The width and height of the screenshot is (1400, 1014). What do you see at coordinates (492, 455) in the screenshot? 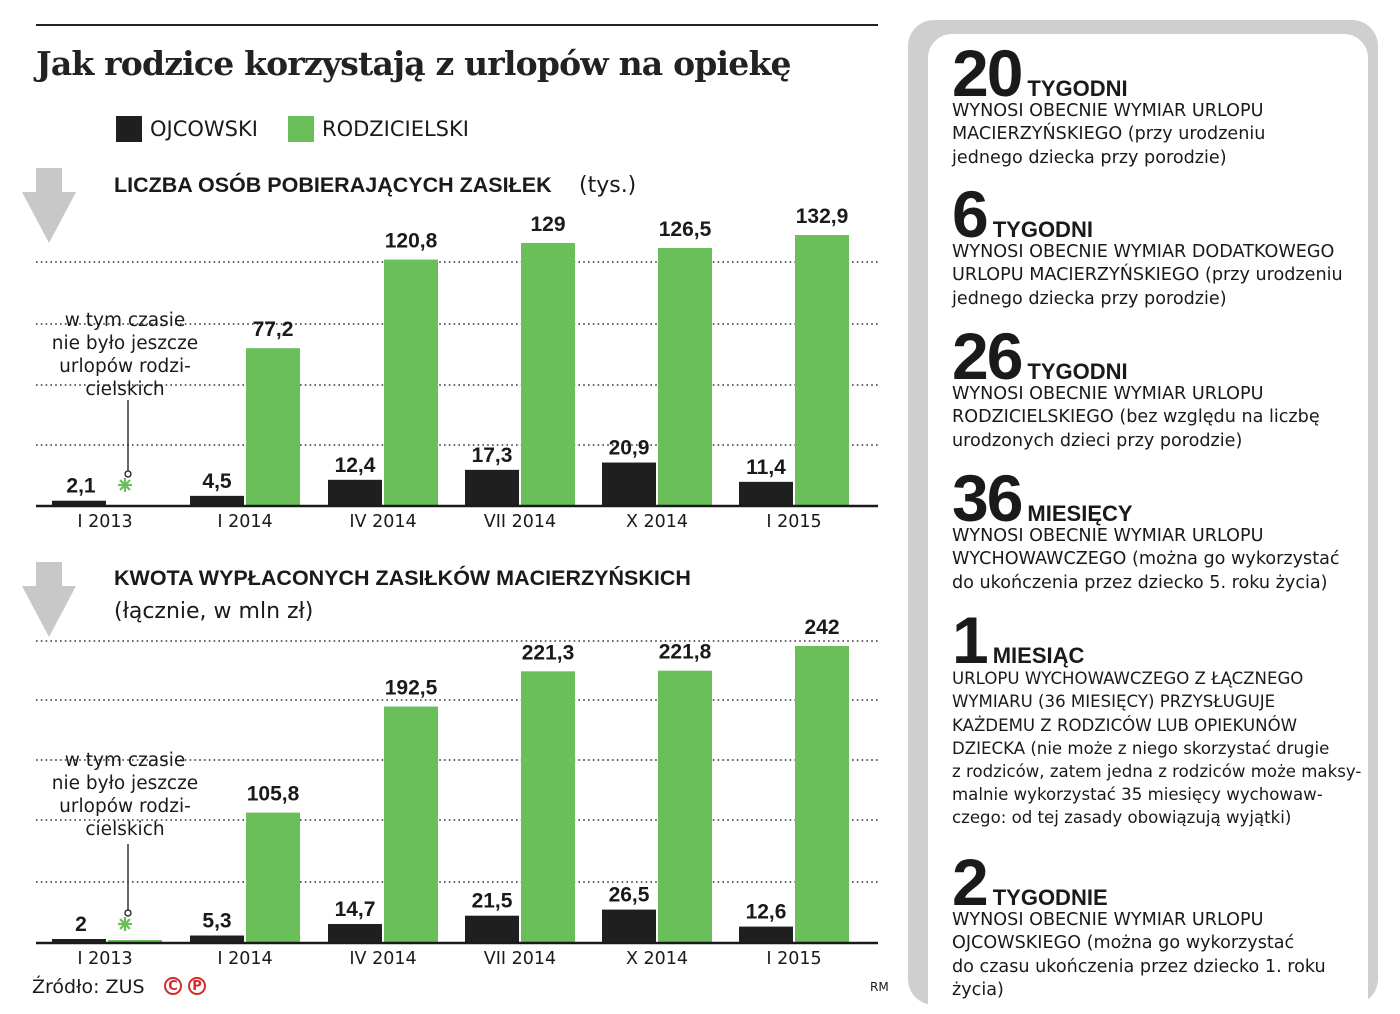
I see `data-label-ojcowski: 17,3` at bounding box center [492, 455].